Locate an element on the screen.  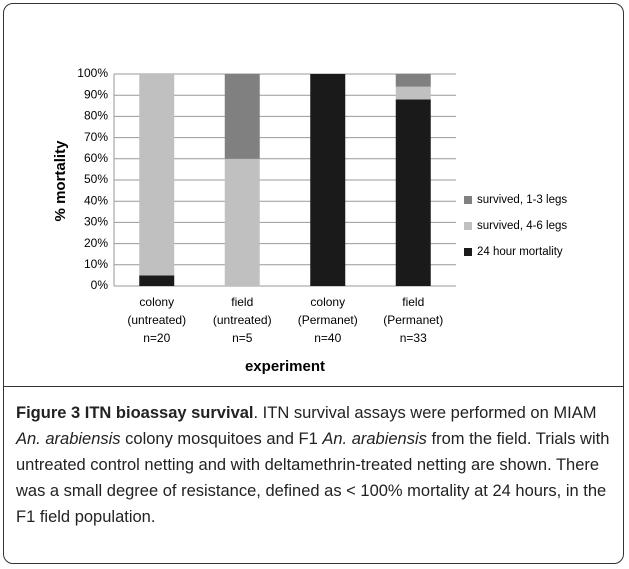
y-tick-label: 100% is located at coordinates (92, 73).